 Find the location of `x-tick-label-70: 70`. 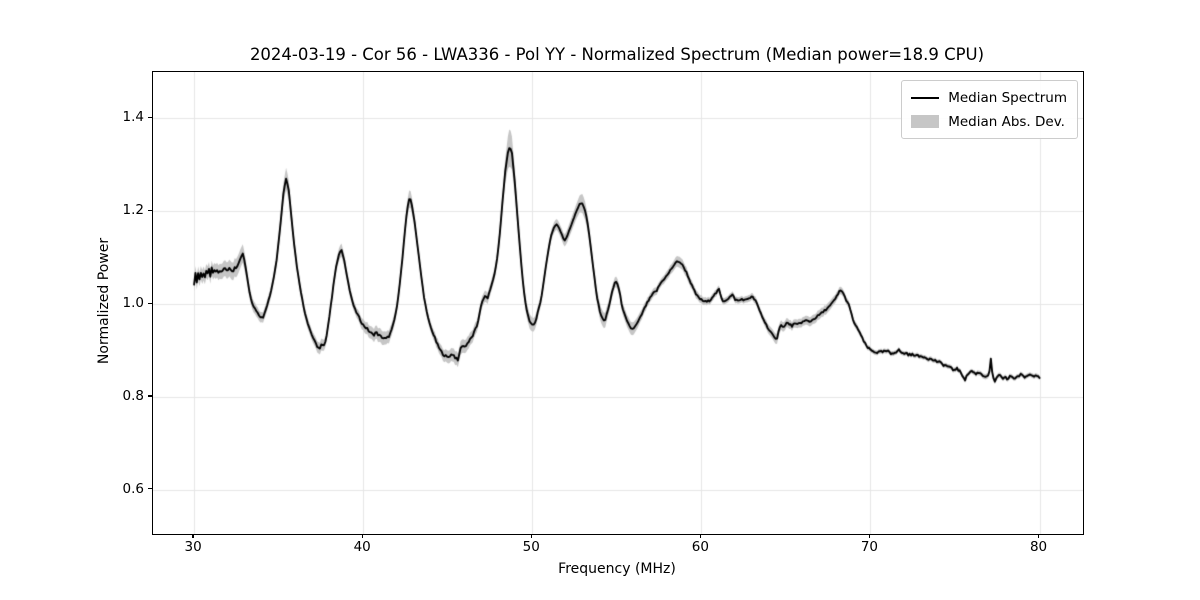

x-tick-label-70: 70 is located at coordinates (869, 547).